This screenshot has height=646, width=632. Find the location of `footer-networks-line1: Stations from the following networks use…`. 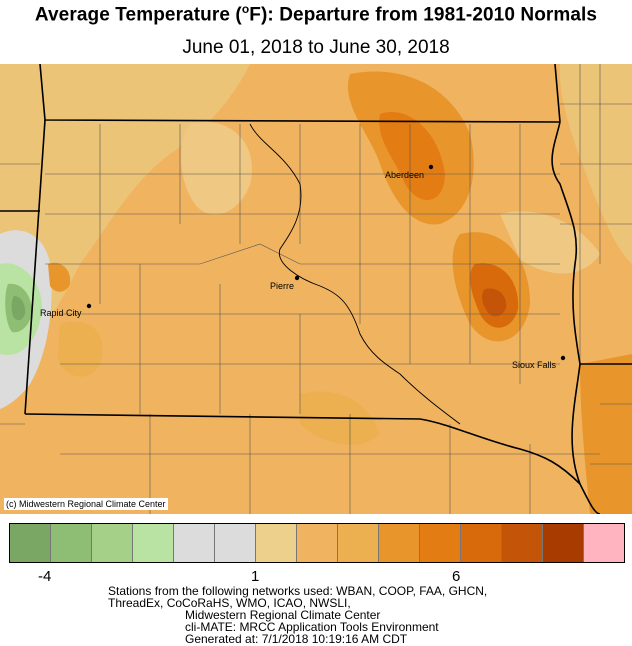

footer-networks-line1: Stations from the following networks use… is located at coordinates (298, 591).